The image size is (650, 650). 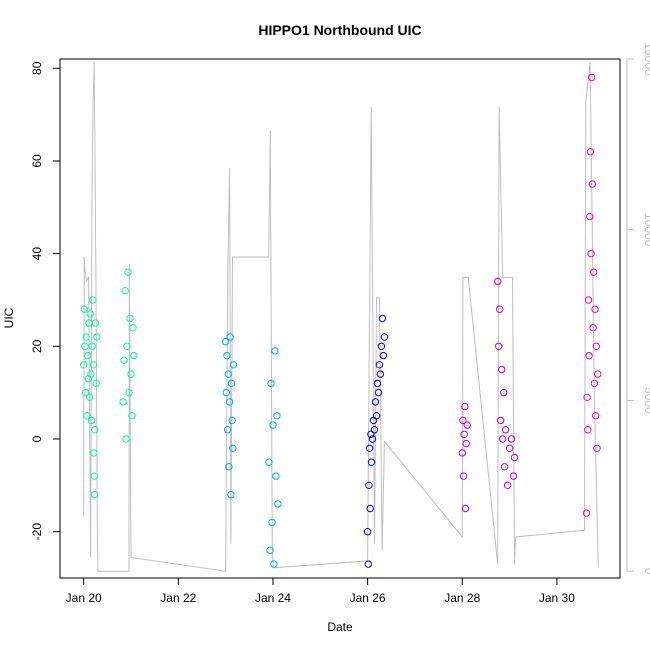 What do you see at coordinates (646, 230) in the screenshot?
I see `y2-tick-label: 10000` at bounding box center [646, 230].